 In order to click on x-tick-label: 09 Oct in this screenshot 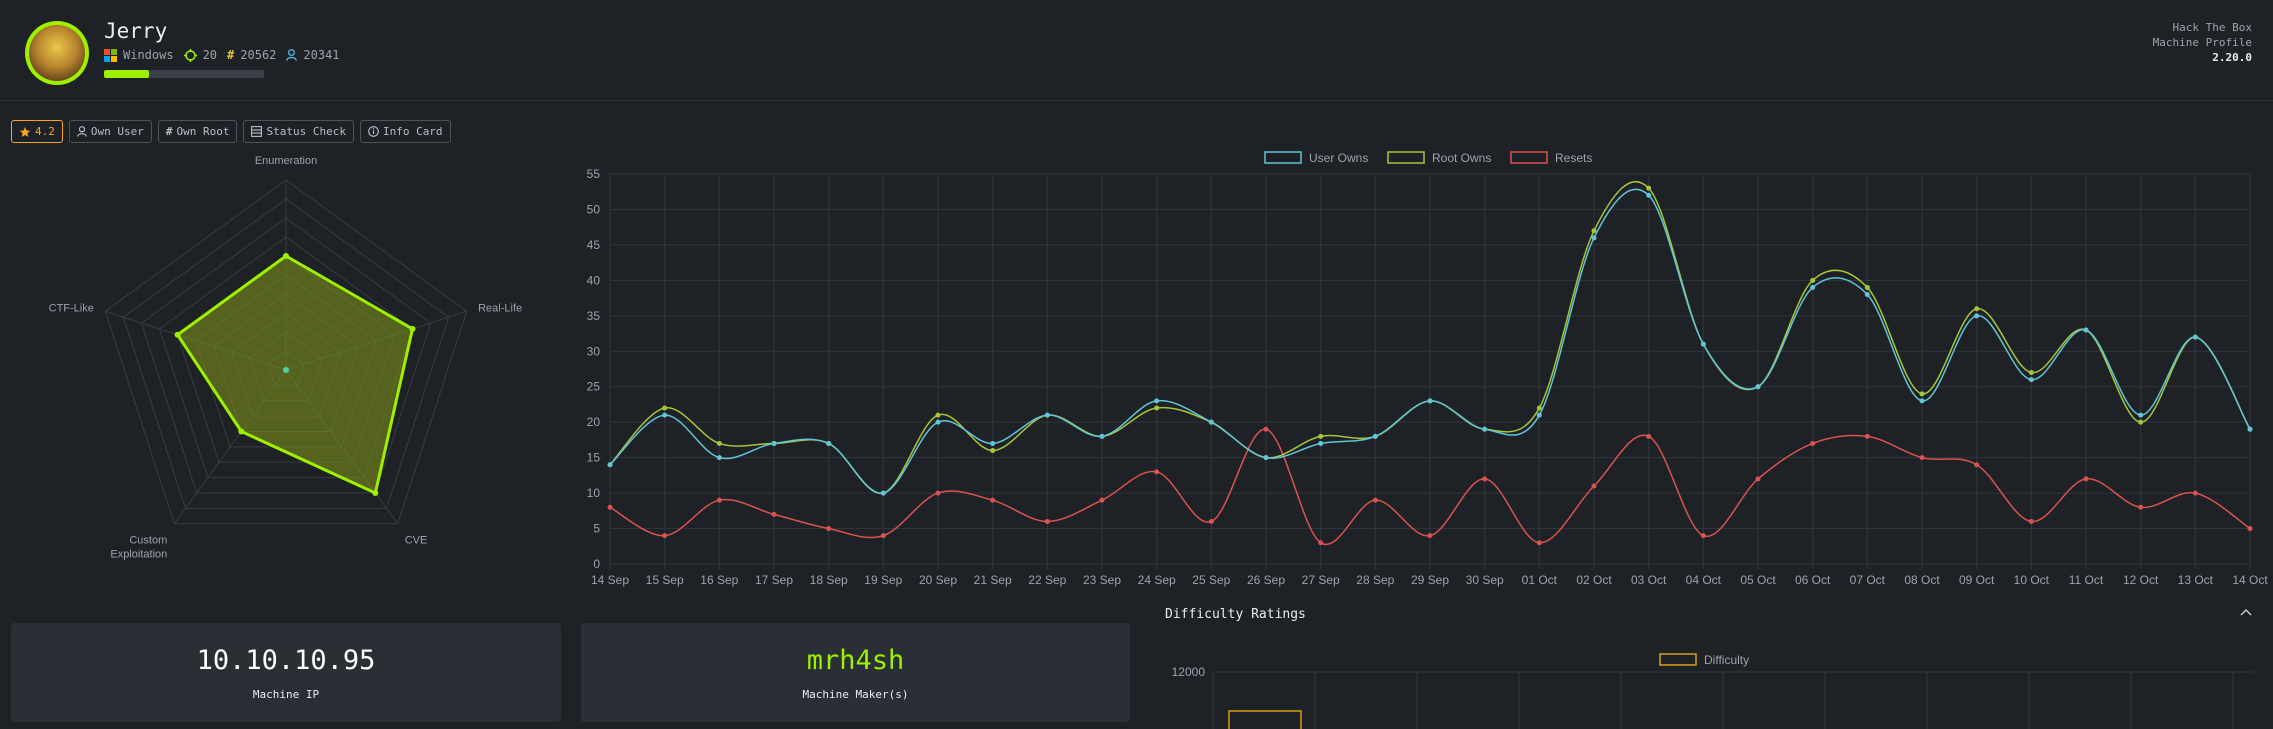, I will do `click(1977, 580)`.